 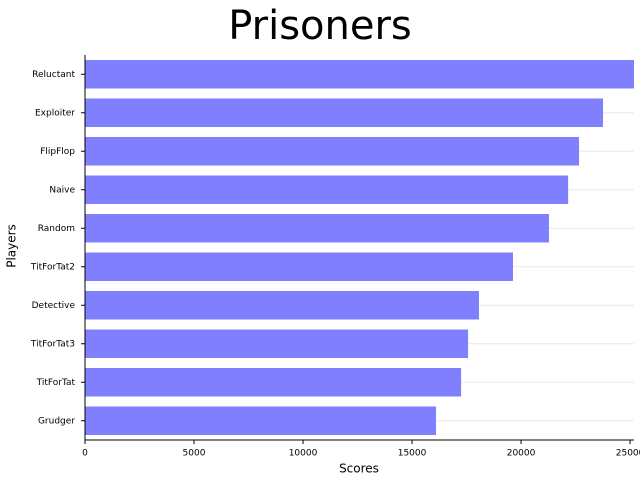 I want to click on x-tick-label: 10000, so click(x=303, y=454).